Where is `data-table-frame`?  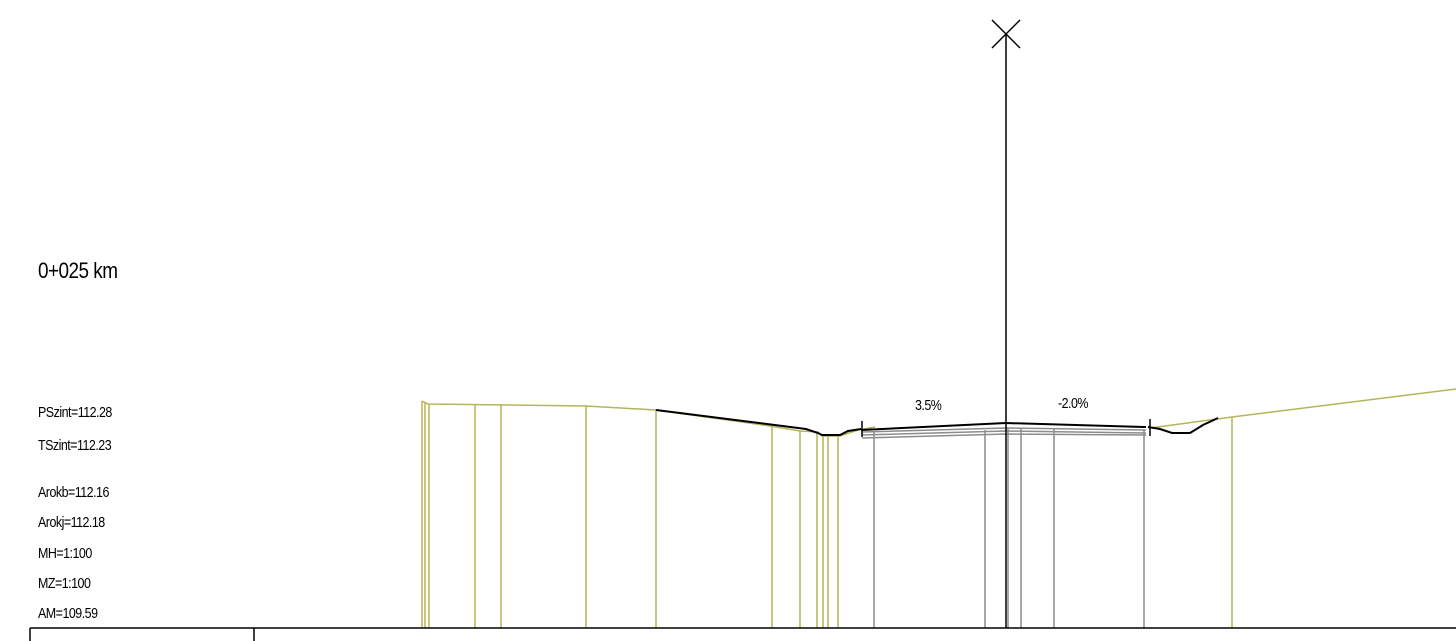
data-table-frame is located at coordinates (742, 634).